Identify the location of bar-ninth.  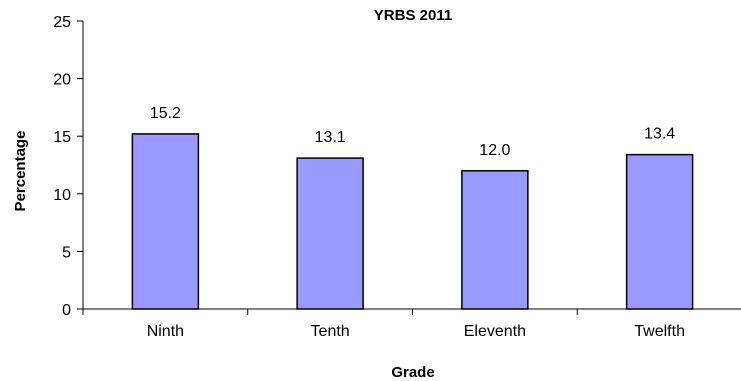
(165, 221).